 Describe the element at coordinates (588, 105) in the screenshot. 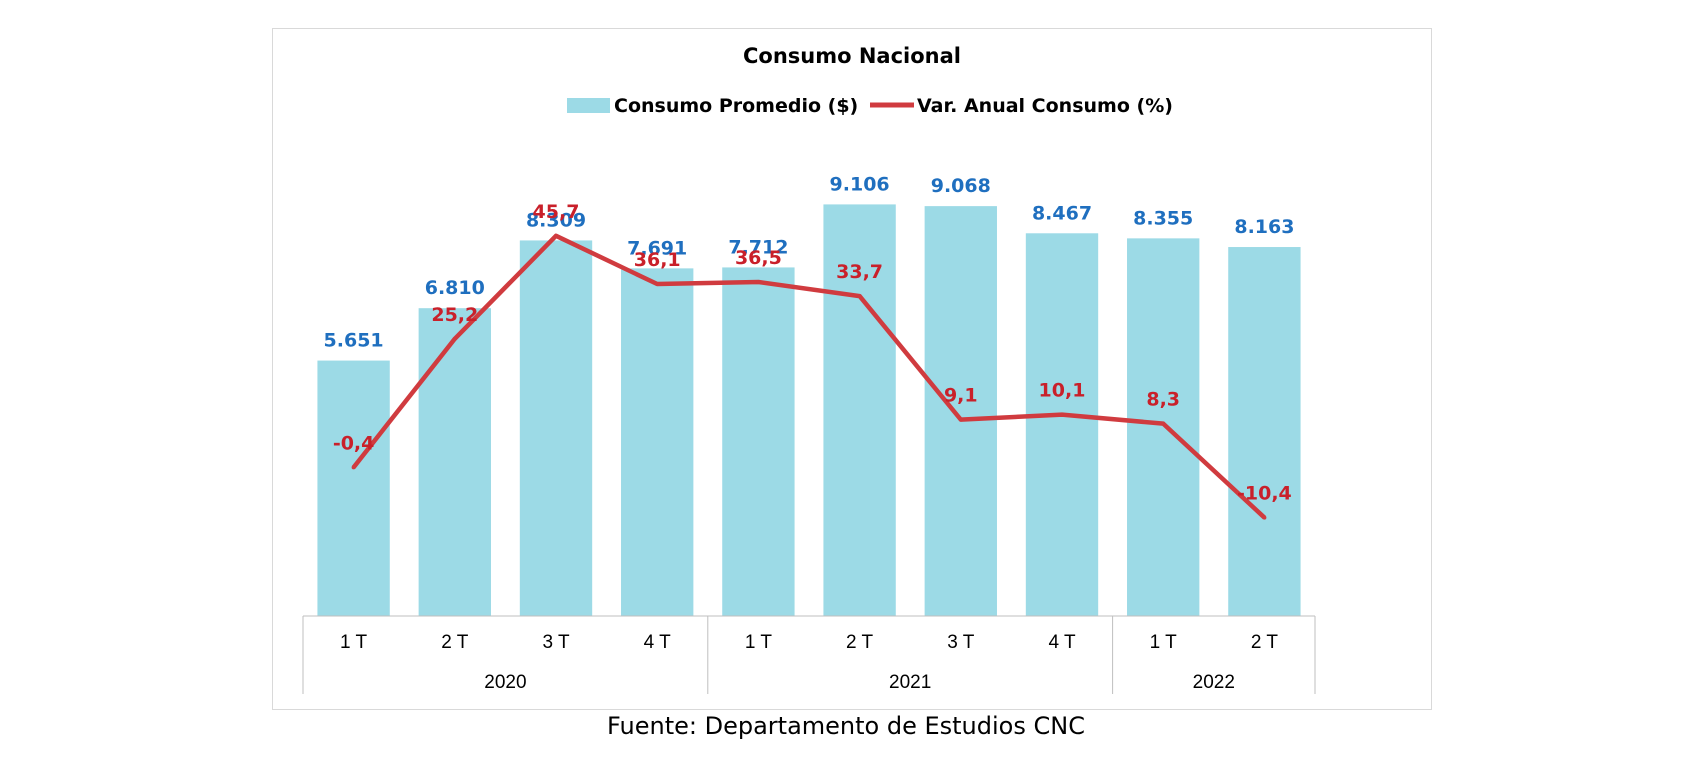

I see `legend-swatch-bar` at that location.